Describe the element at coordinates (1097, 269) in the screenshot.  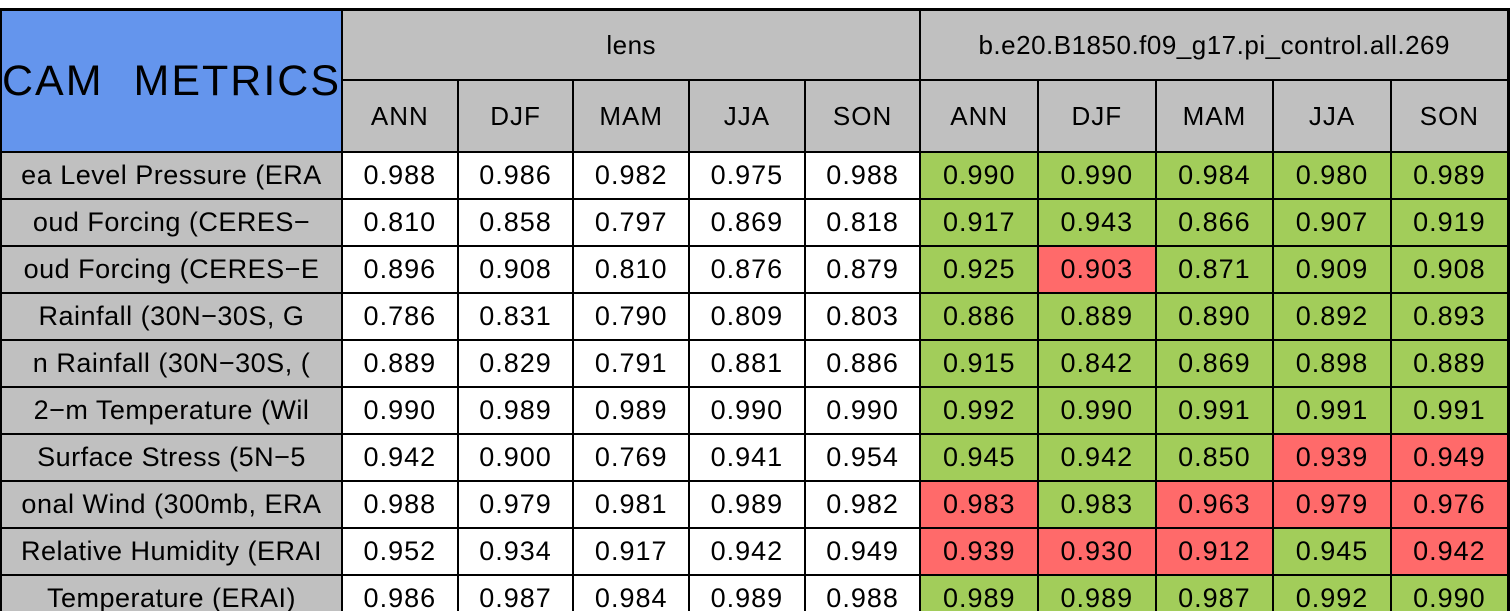
I see `control-value-cell-bad: 0.903` at that location.